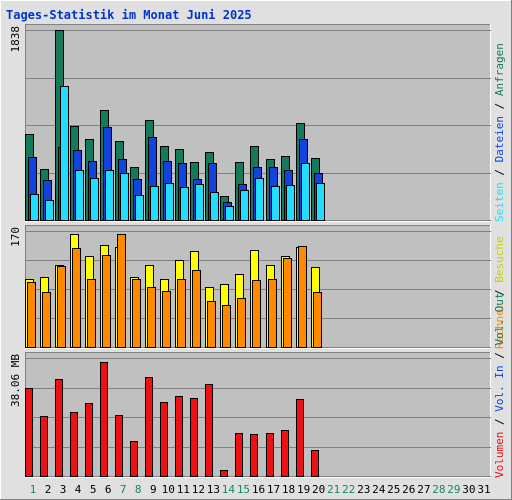 The height and width of the screenshot is (500, 512). What do you see at coordinates (393, 489) in the screenshot?
I see `x-tick-label-day-25: 25` at bounding box center [393, 489].